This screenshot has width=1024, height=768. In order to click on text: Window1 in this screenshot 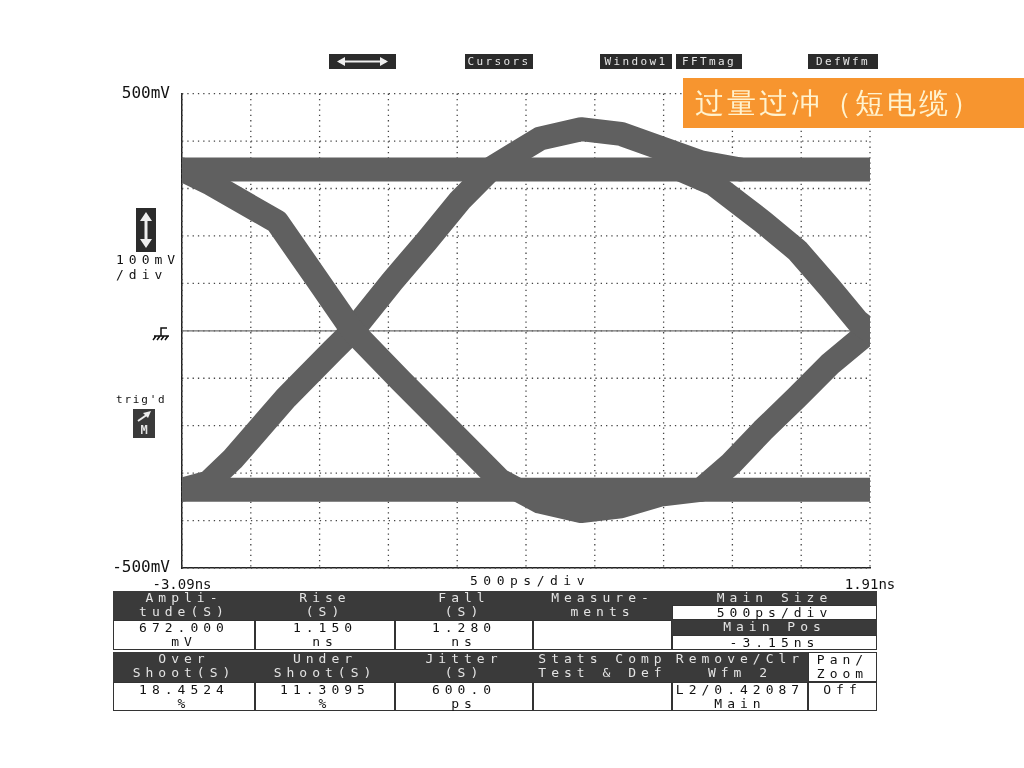, I will do `click(636, 61)`.